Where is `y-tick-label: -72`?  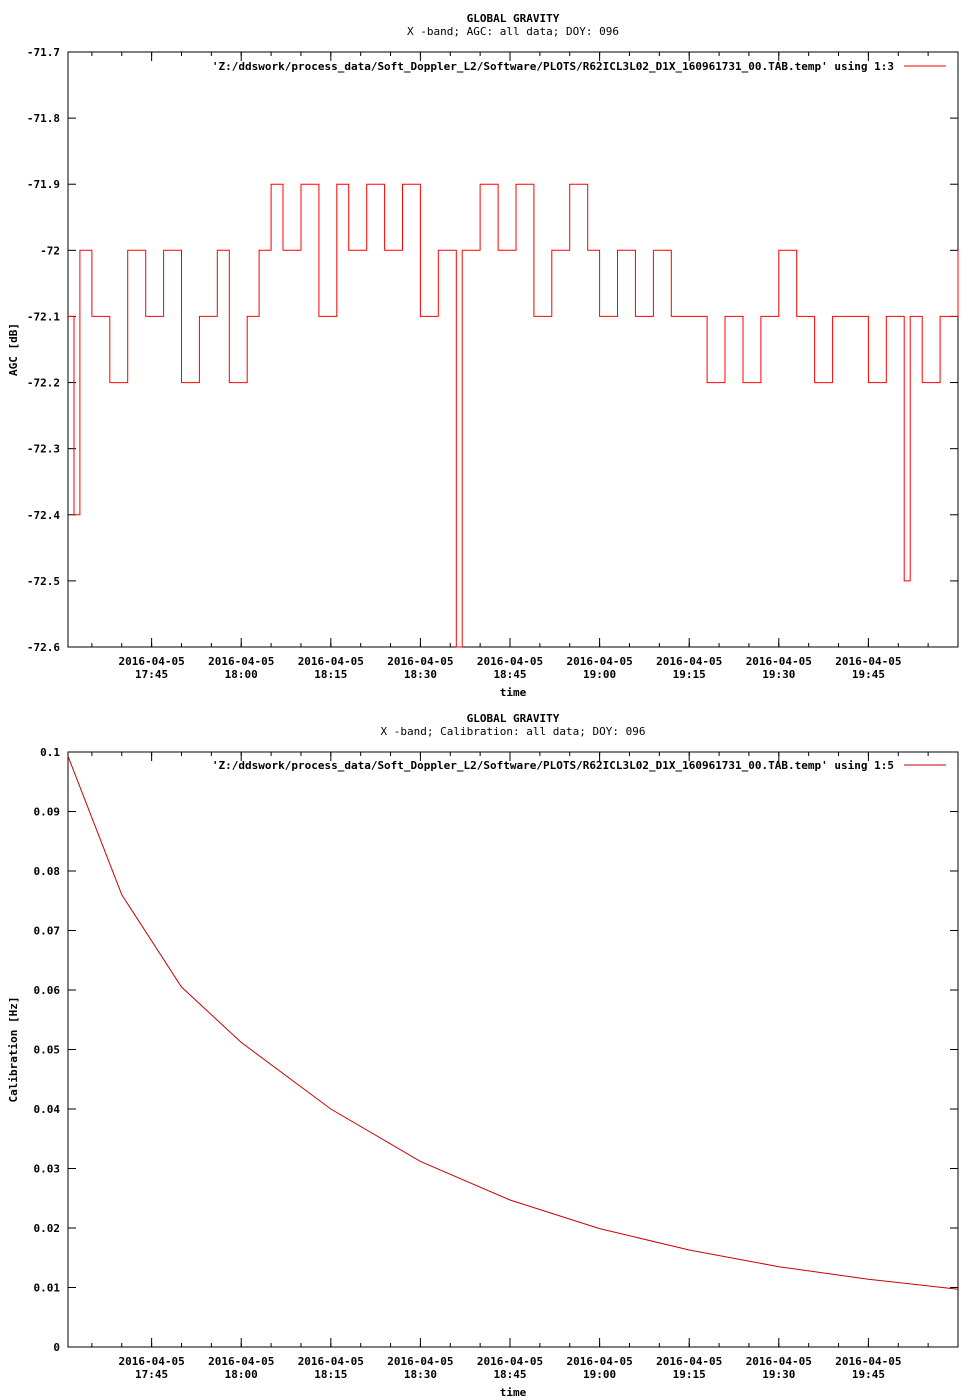 y-tick-label: -72 is located at coordinates (50, 250).